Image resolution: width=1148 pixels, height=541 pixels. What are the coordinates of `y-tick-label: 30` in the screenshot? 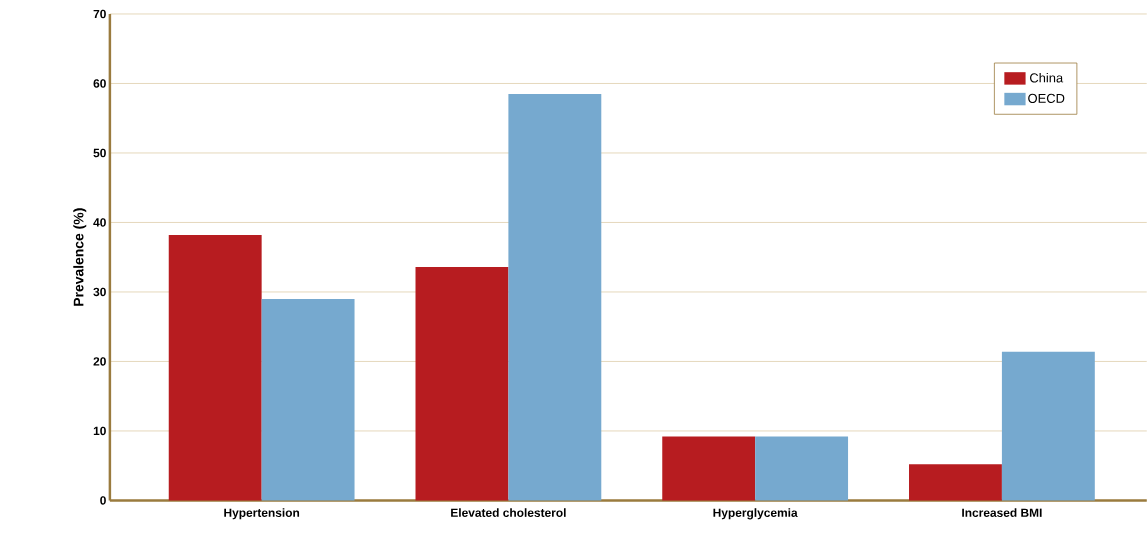 It's located at (99, 292).